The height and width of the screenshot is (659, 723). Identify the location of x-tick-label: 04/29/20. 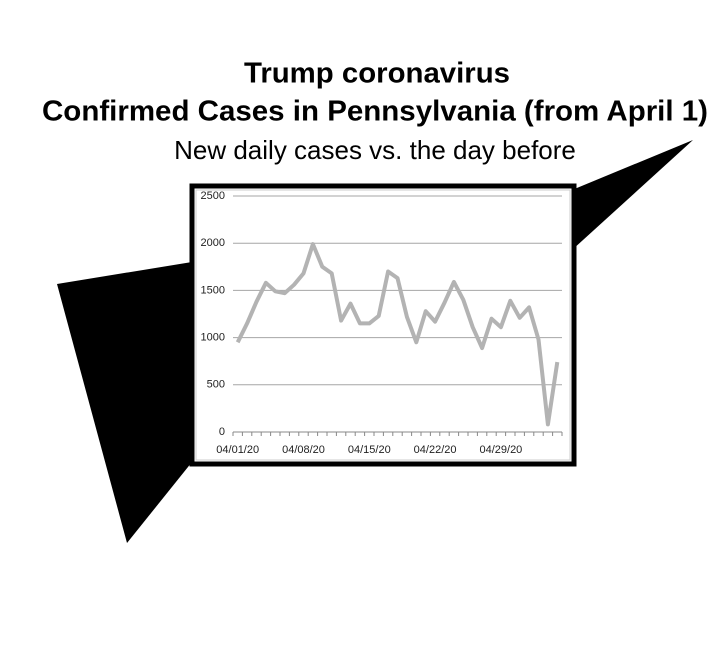
(500, 450).